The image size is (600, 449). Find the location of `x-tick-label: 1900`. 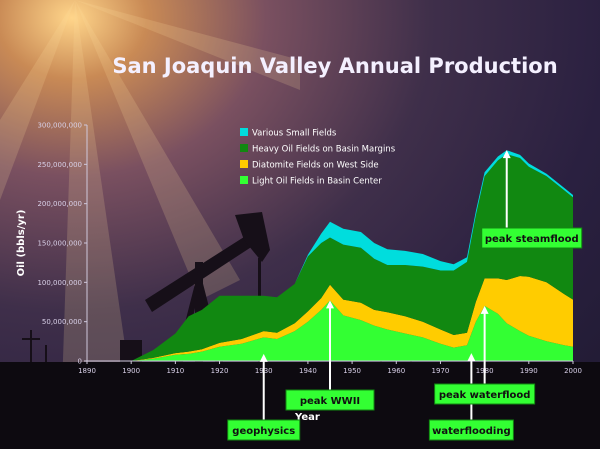

x-tick-label: 1900 is located at coordinates (131, 371).